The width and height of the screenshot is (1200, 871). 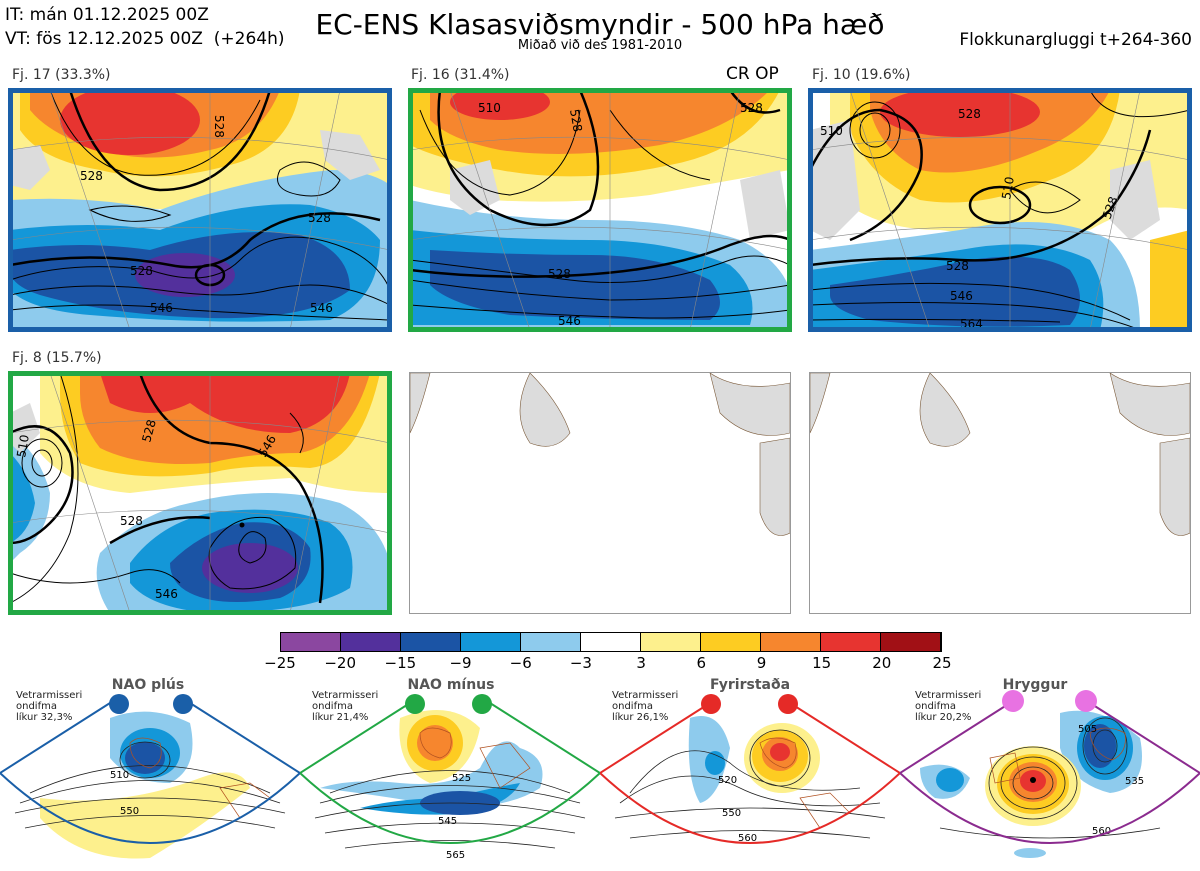 I want to click on colorbar-tick: −20, so click(x=340, y=663).